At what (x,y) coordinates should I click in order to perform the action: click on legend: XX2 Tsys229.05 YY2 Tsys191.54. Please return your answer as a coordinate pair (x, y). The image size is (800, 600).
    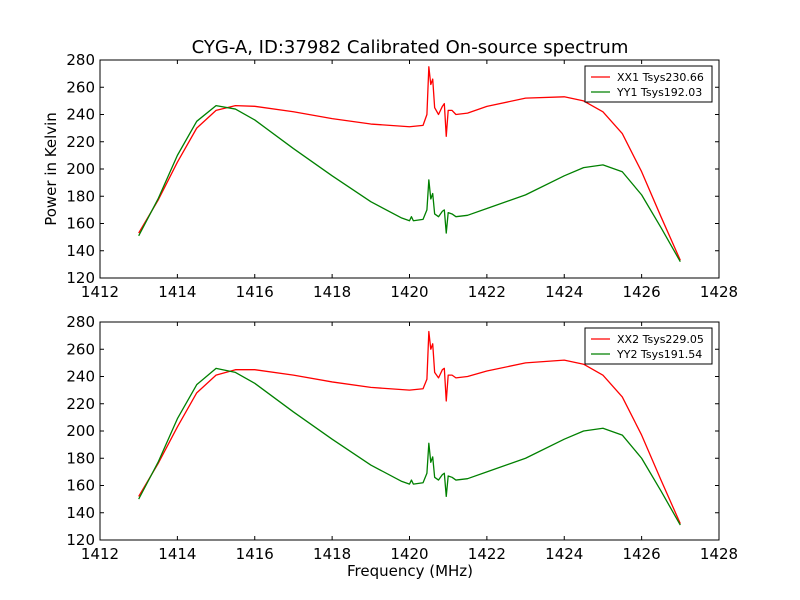
    Looking at the image, I should click on (648, 346).